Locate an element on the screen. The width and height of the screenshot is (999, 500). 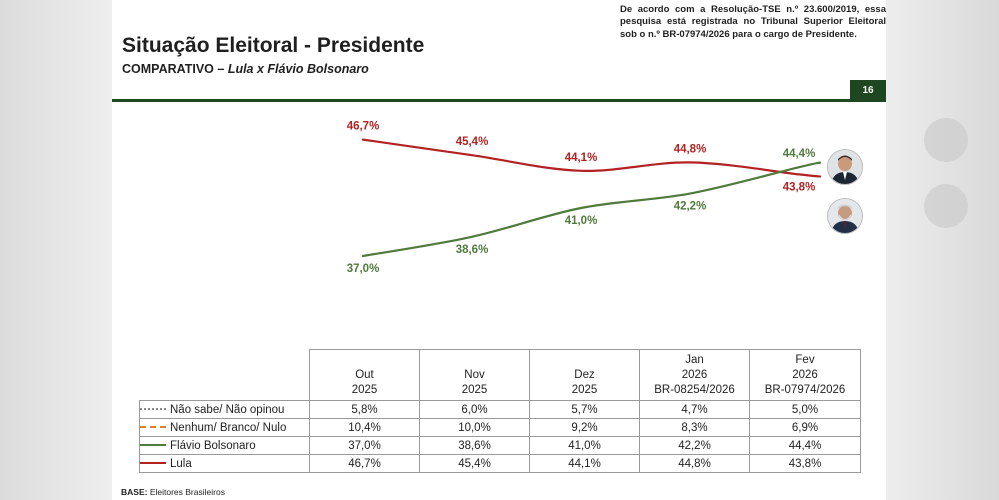
row-label: Nenhum/ Branco/ Nulo is located at coordinates (224, 427).